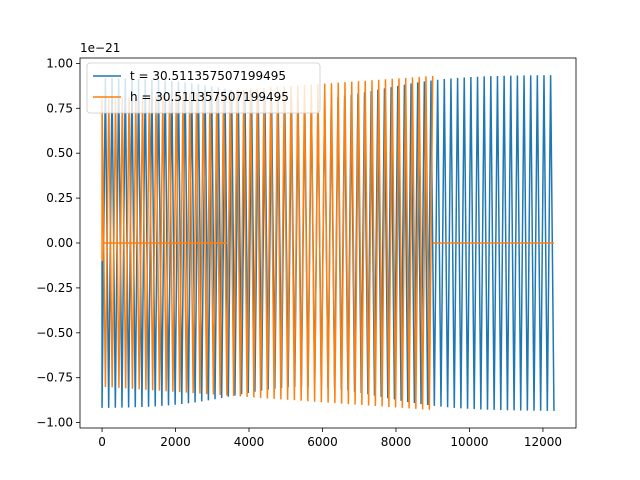 This screenshot has height=480, width=640. What do you see at coordinates (249, 442) in the screenshot?
I see `x-tick-label: 4000` at bounding box center [249, 442].